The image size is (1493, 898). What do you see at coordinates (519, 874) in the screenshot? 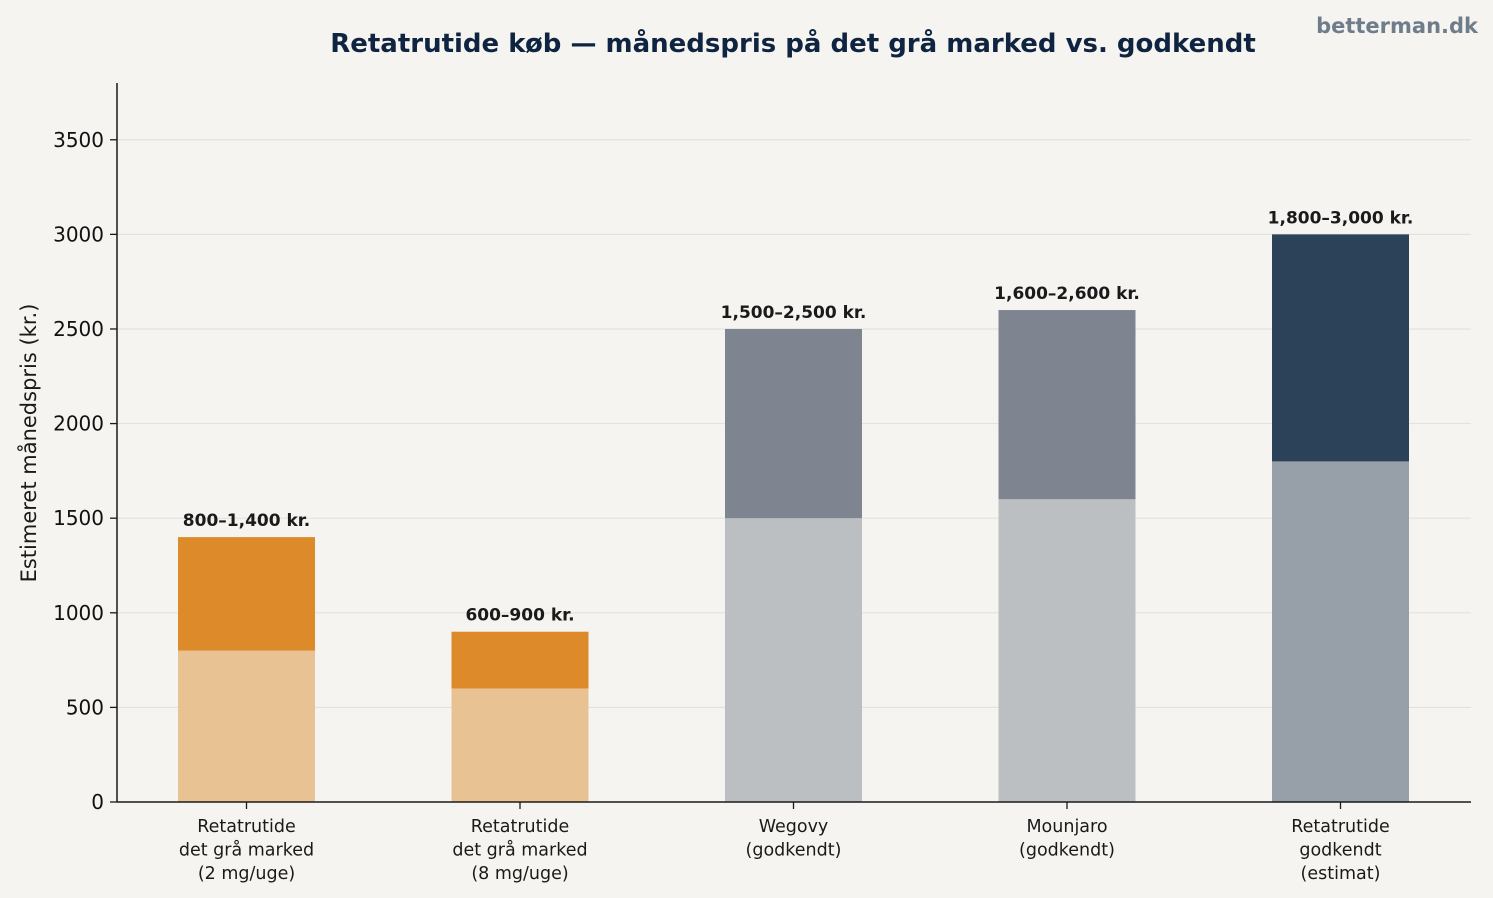
I see `x-tick-label-line: (8 mg/uge)` at bounding box center [519, 874].